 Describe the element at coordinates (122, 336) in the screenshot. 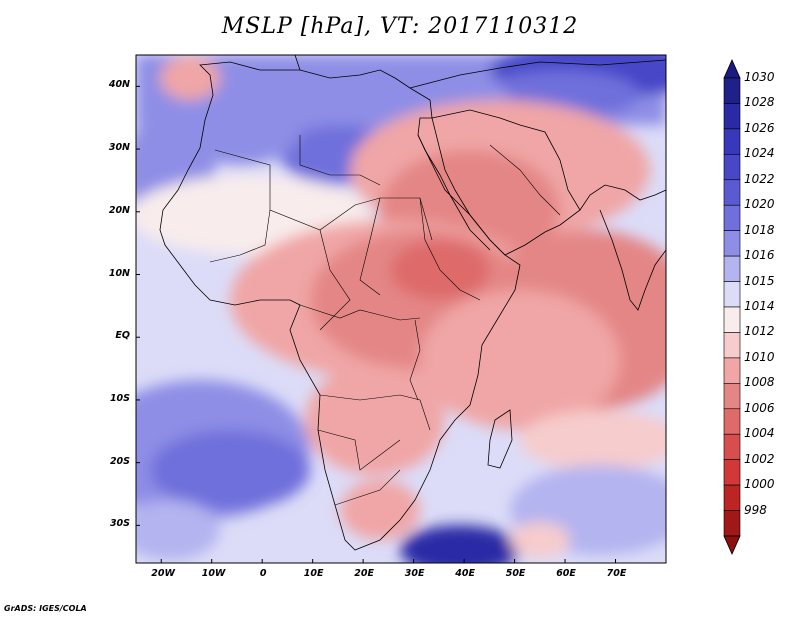

I see `lat-tick-label: EQ` at that location.